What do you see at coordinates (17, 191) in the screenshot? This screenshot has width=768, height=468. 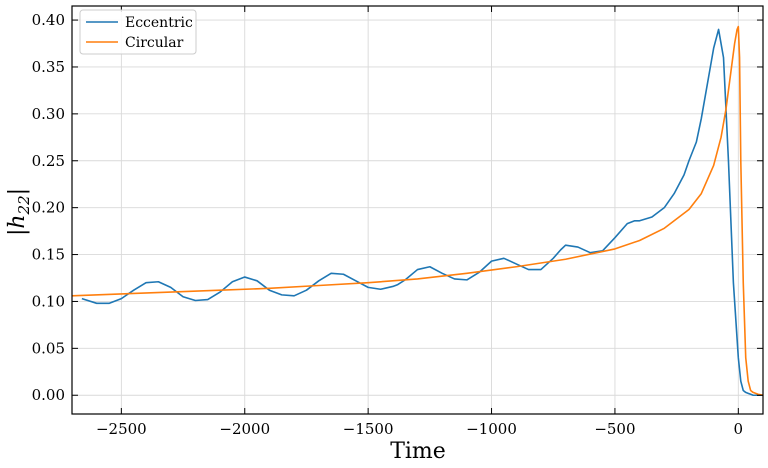 I see `y-axis-label-suffix: |` at bounding box center [17, 191].